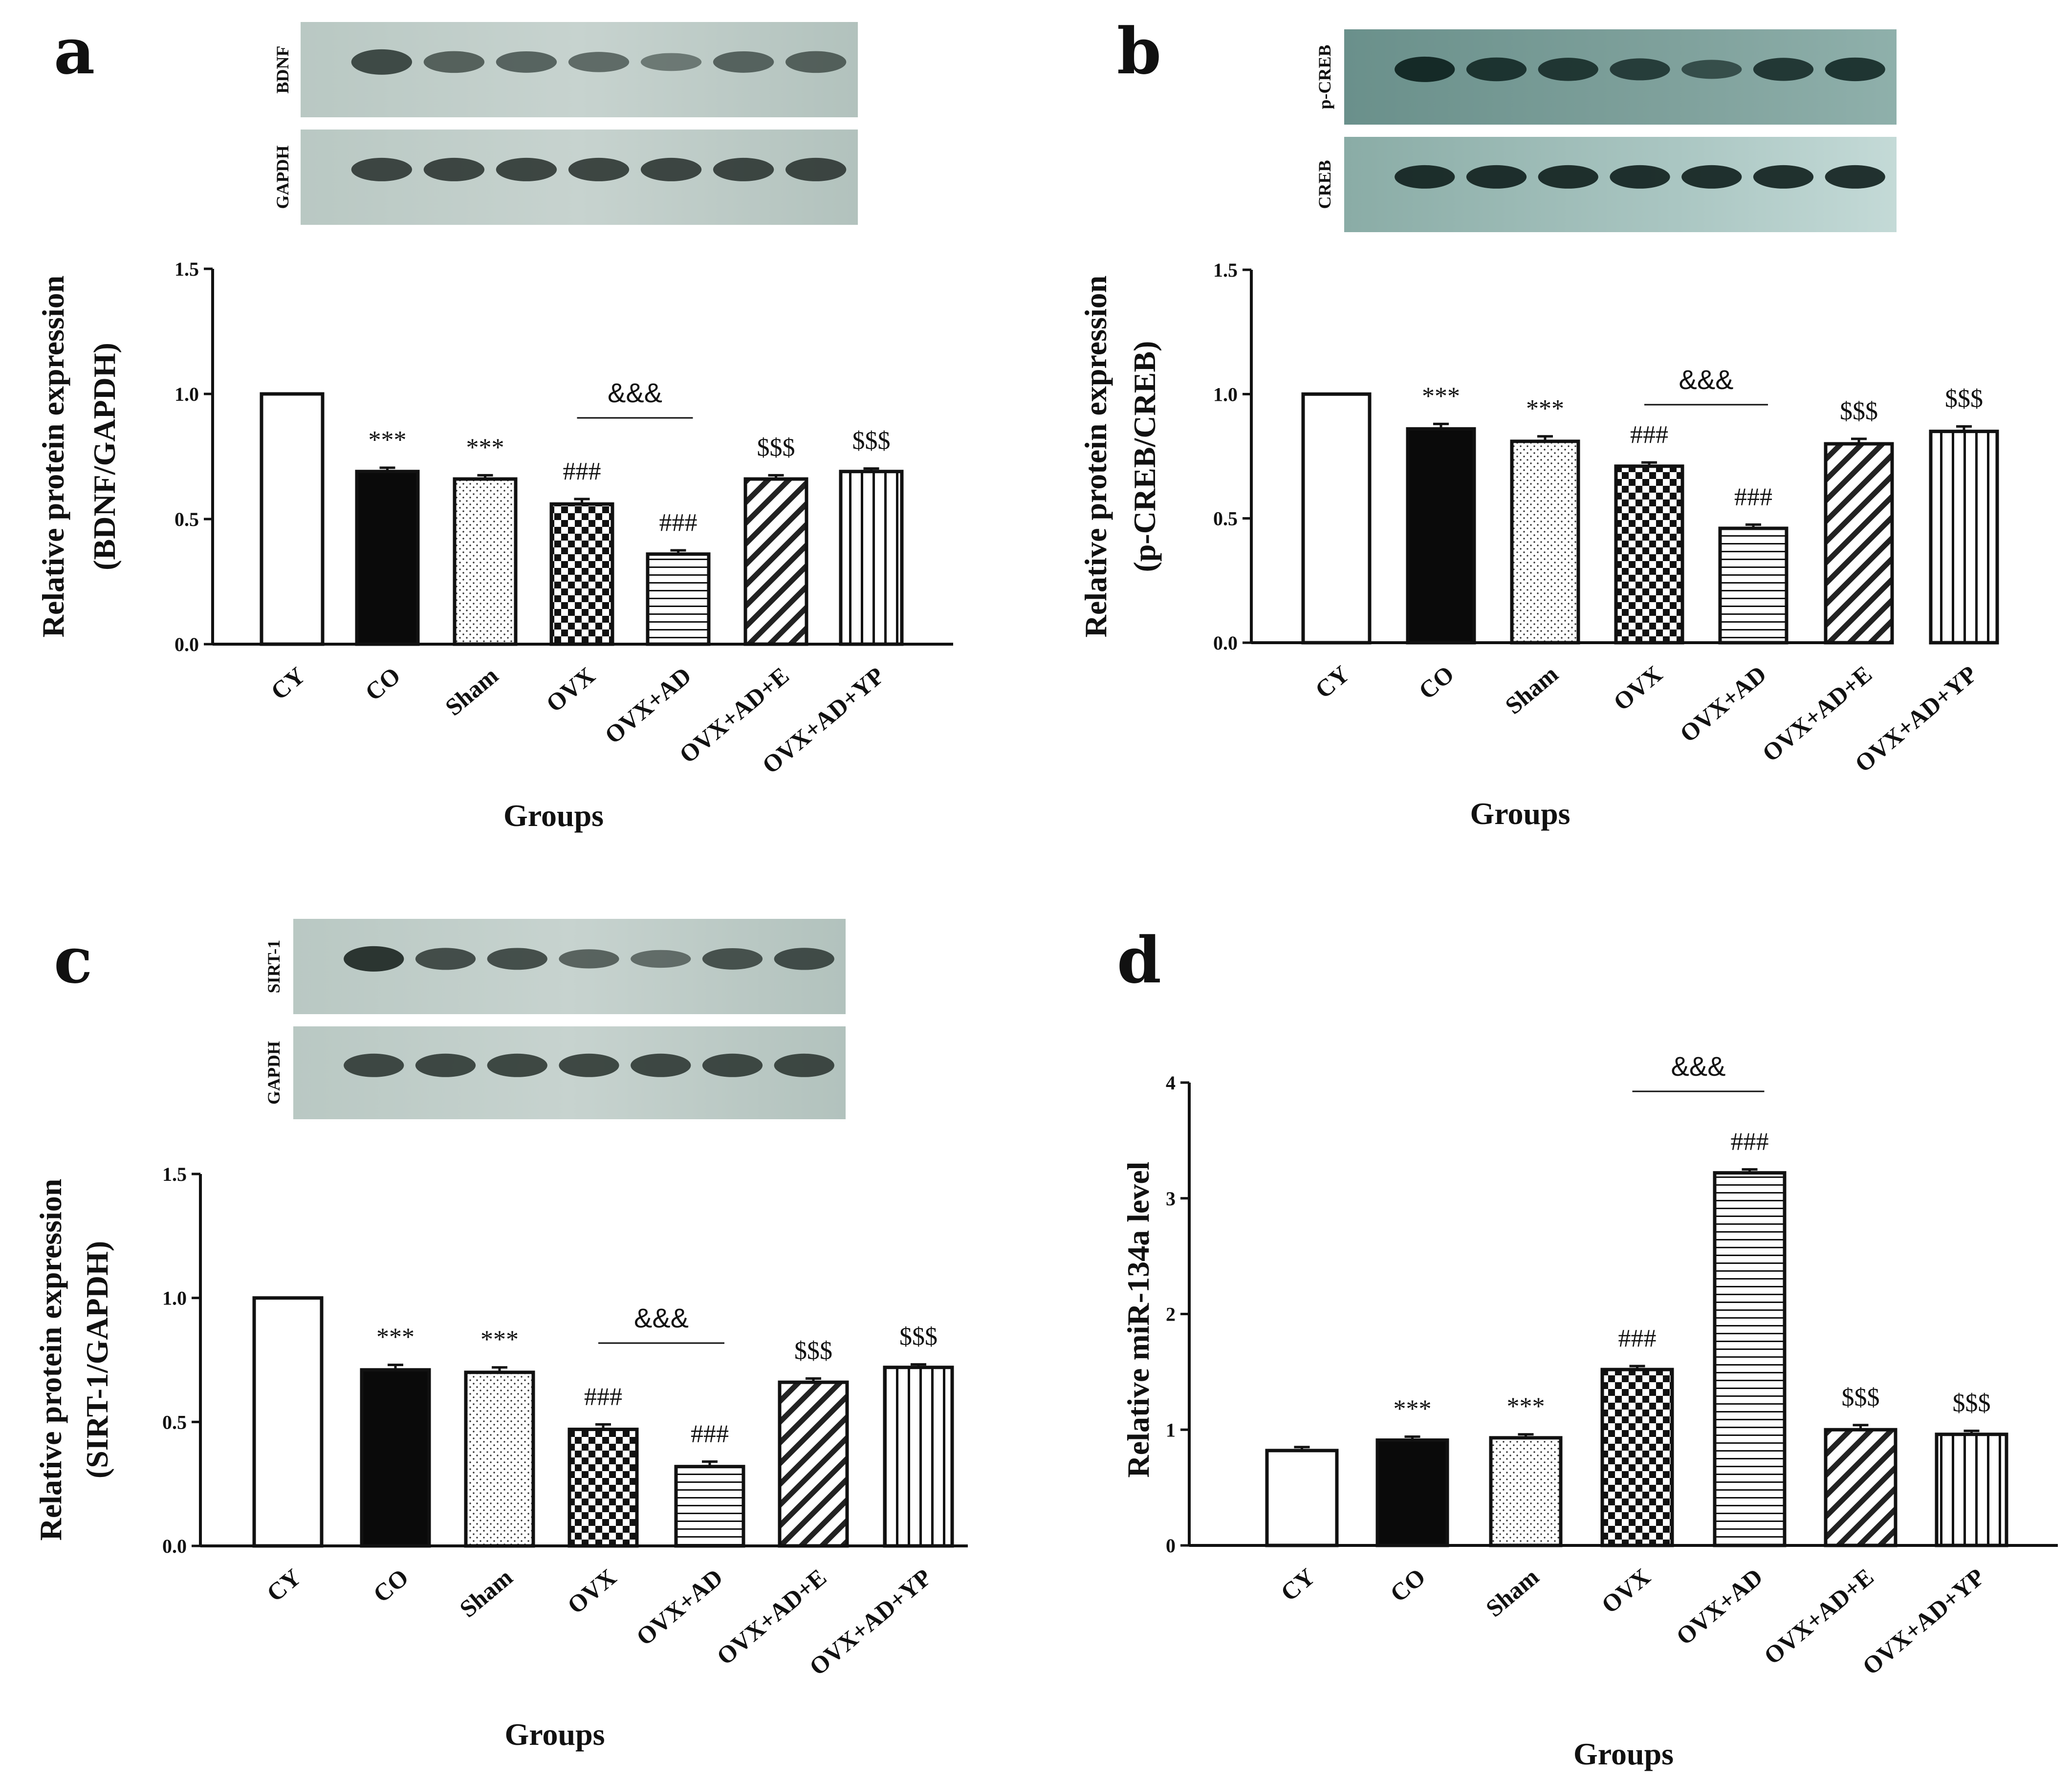 This screenshot has width=2072, height=1781. Describe the element at coordinates (1606, 77) in the screenshot. I see `blot-image: p-CREB` at that location.